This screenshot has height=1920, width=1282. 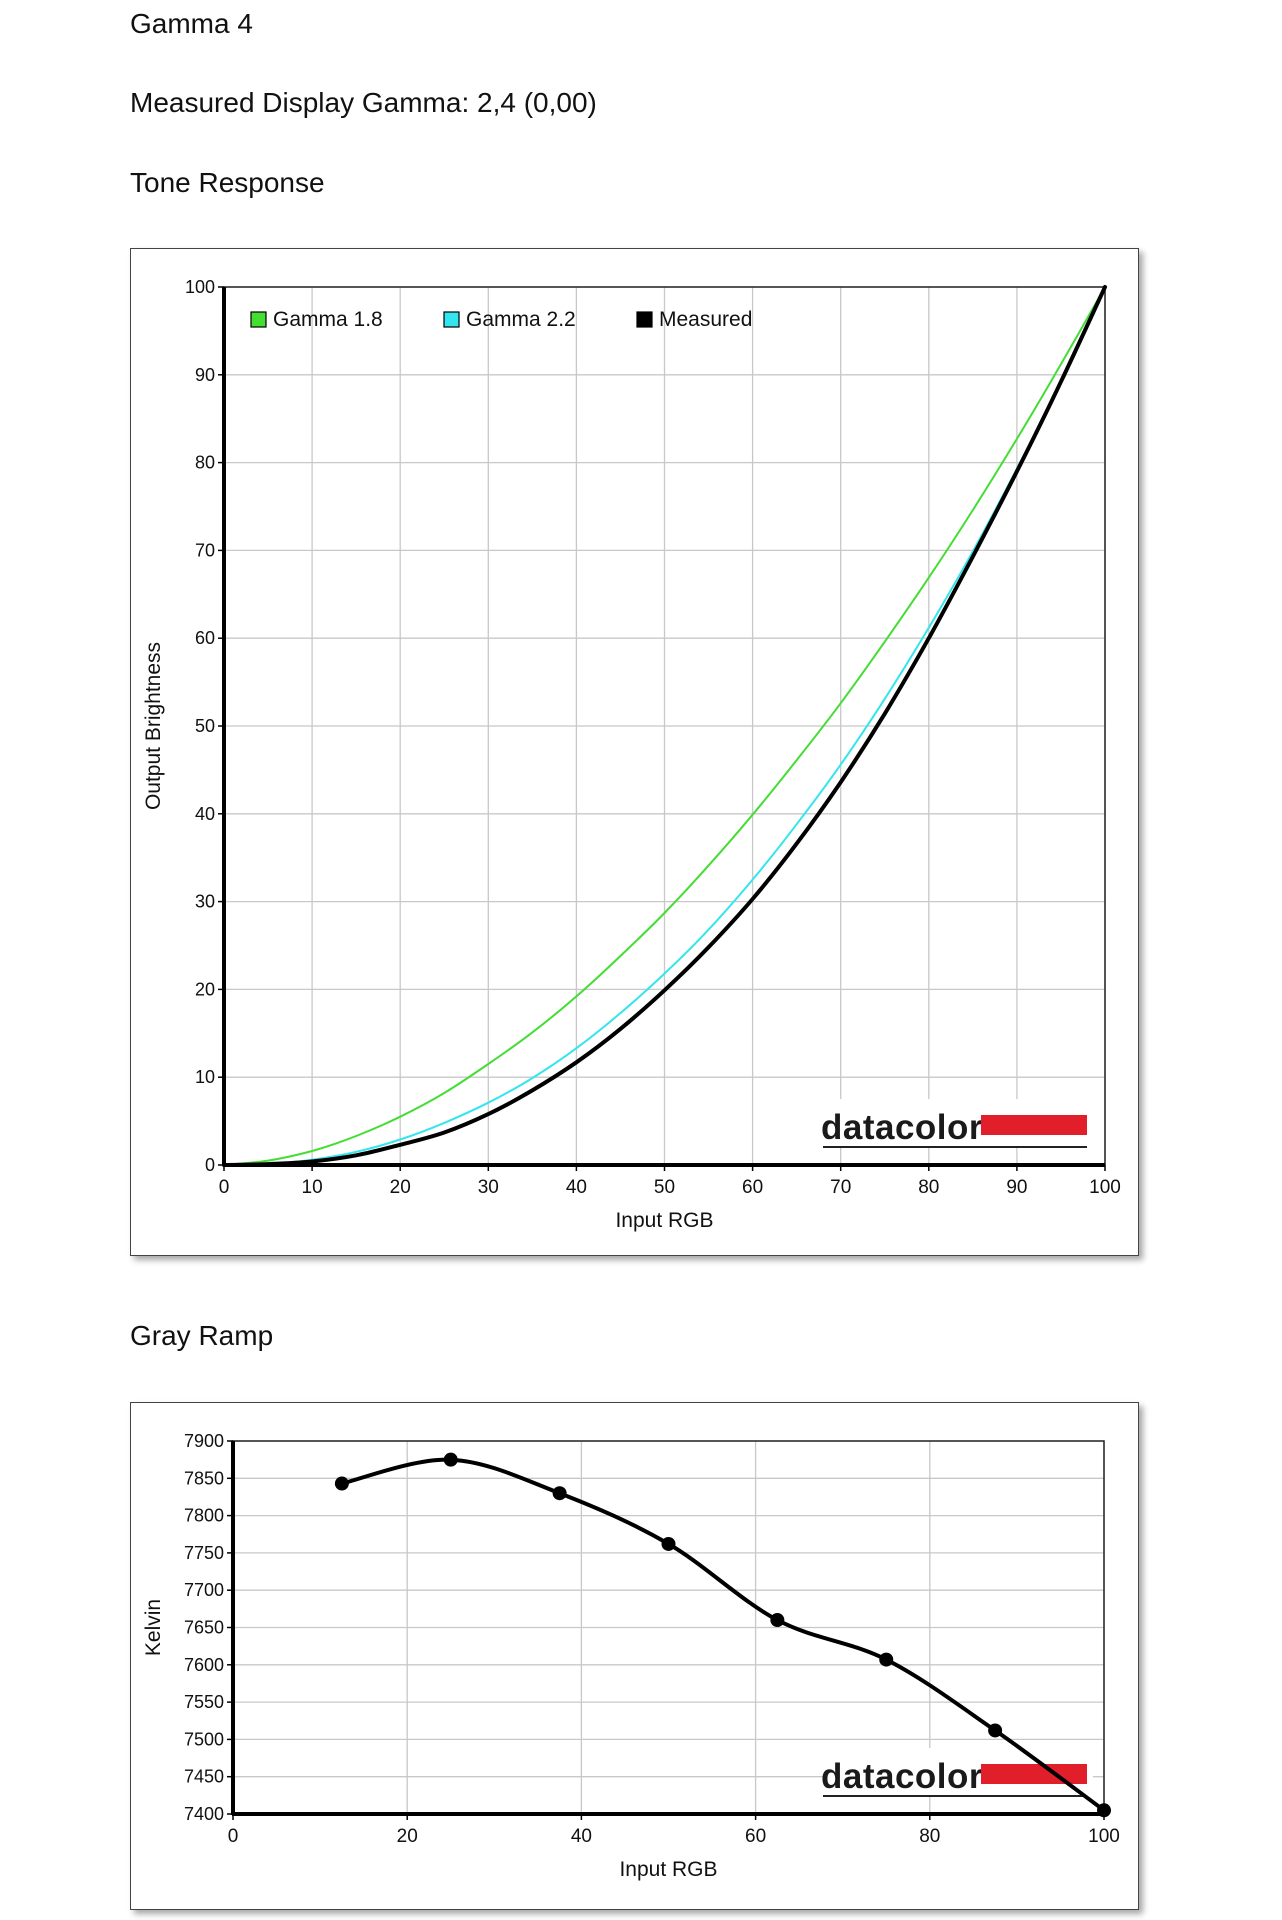 I want to click on tone-response-heading: Tone Response, so click(x=227, y=182).